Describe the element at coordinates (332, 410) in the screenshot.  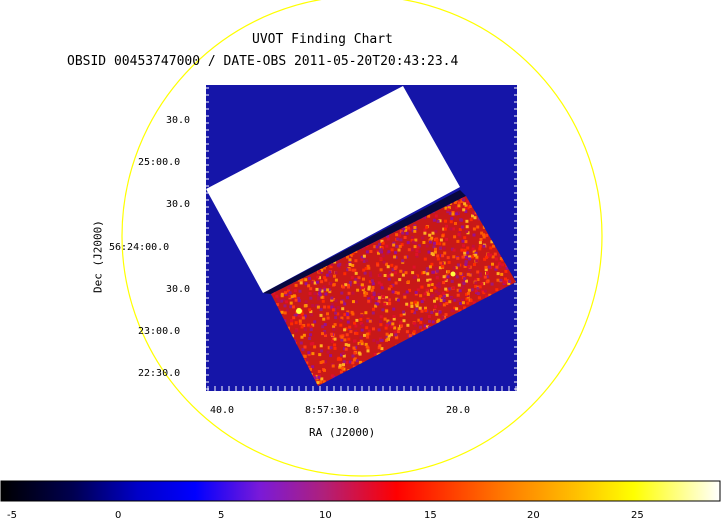
I see `x-tick-label: 8:57:30.0` at that location.